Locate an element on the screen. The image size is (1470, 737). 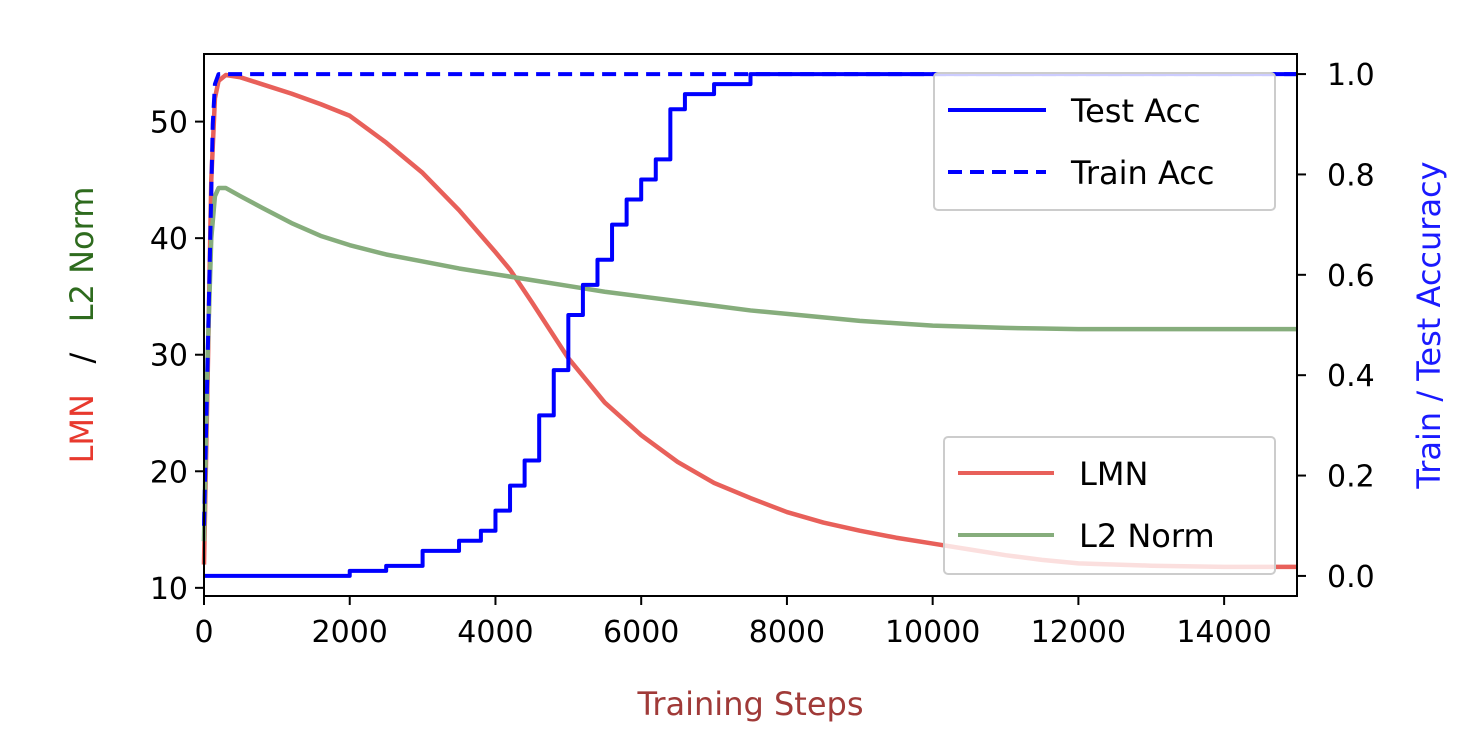
legend-train-acc-label: Train Acc is located at coordinates (1142, 173).